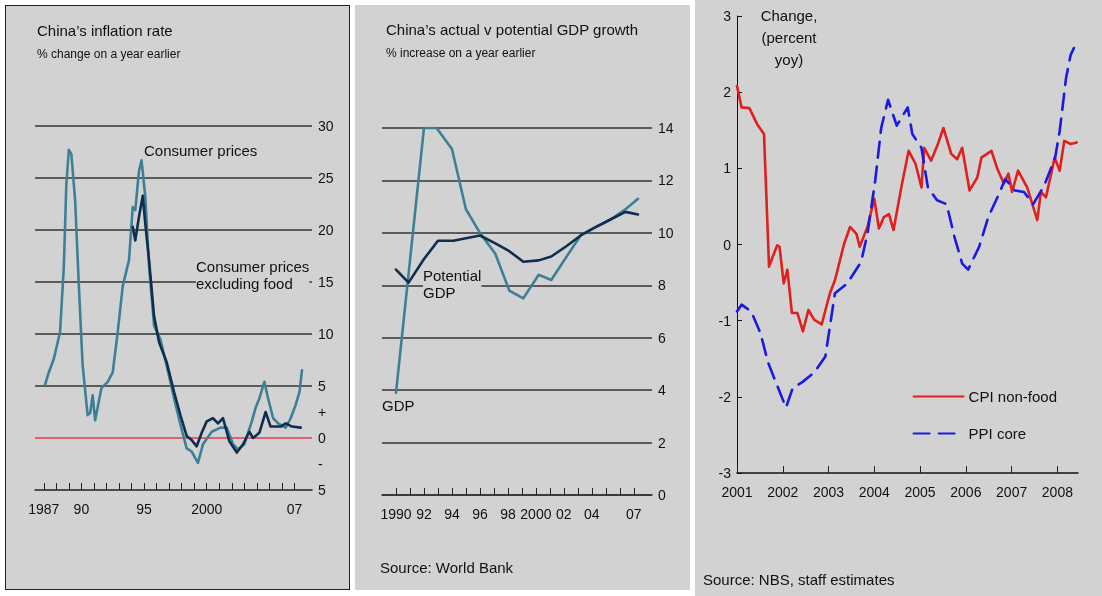 This screenshot has height=596, width=1102. What do you see at coordinates (326, 126) in the screenshot?
I see `y-tick-label: 30` at bounding box center [326, 126].